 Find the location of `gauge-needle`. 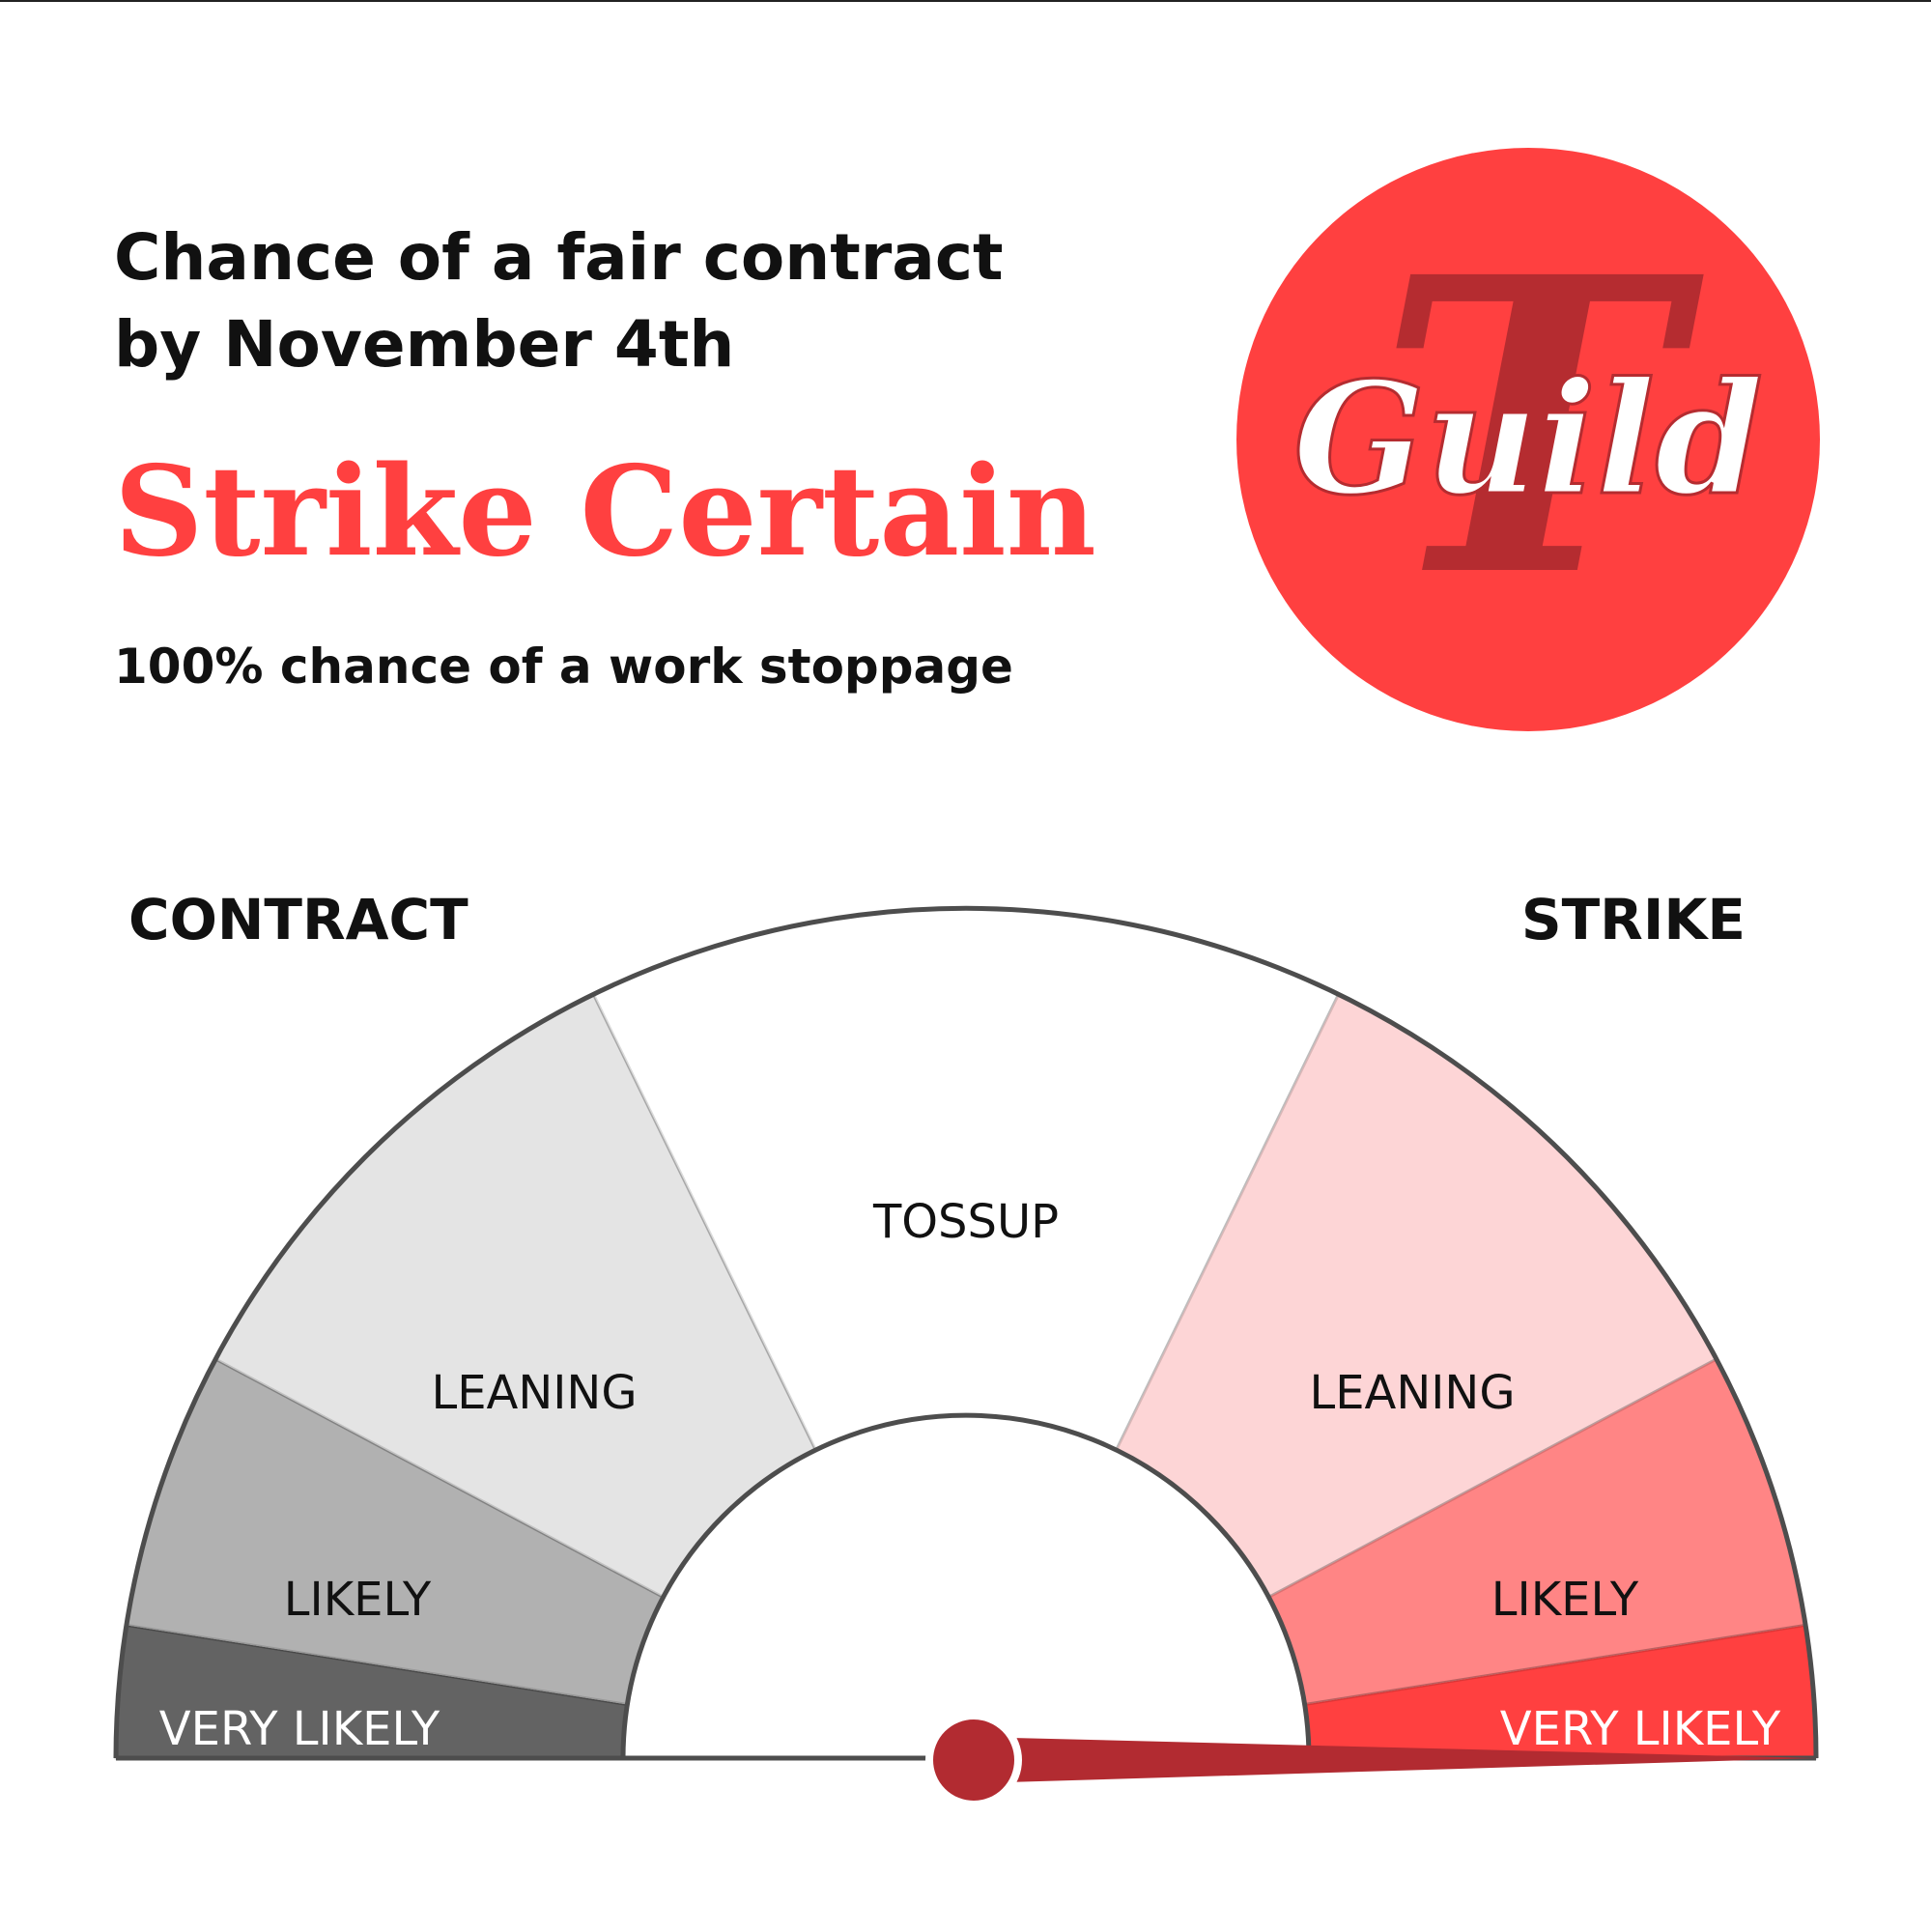

gauge-needle is located at coordinates (1370, 1760).